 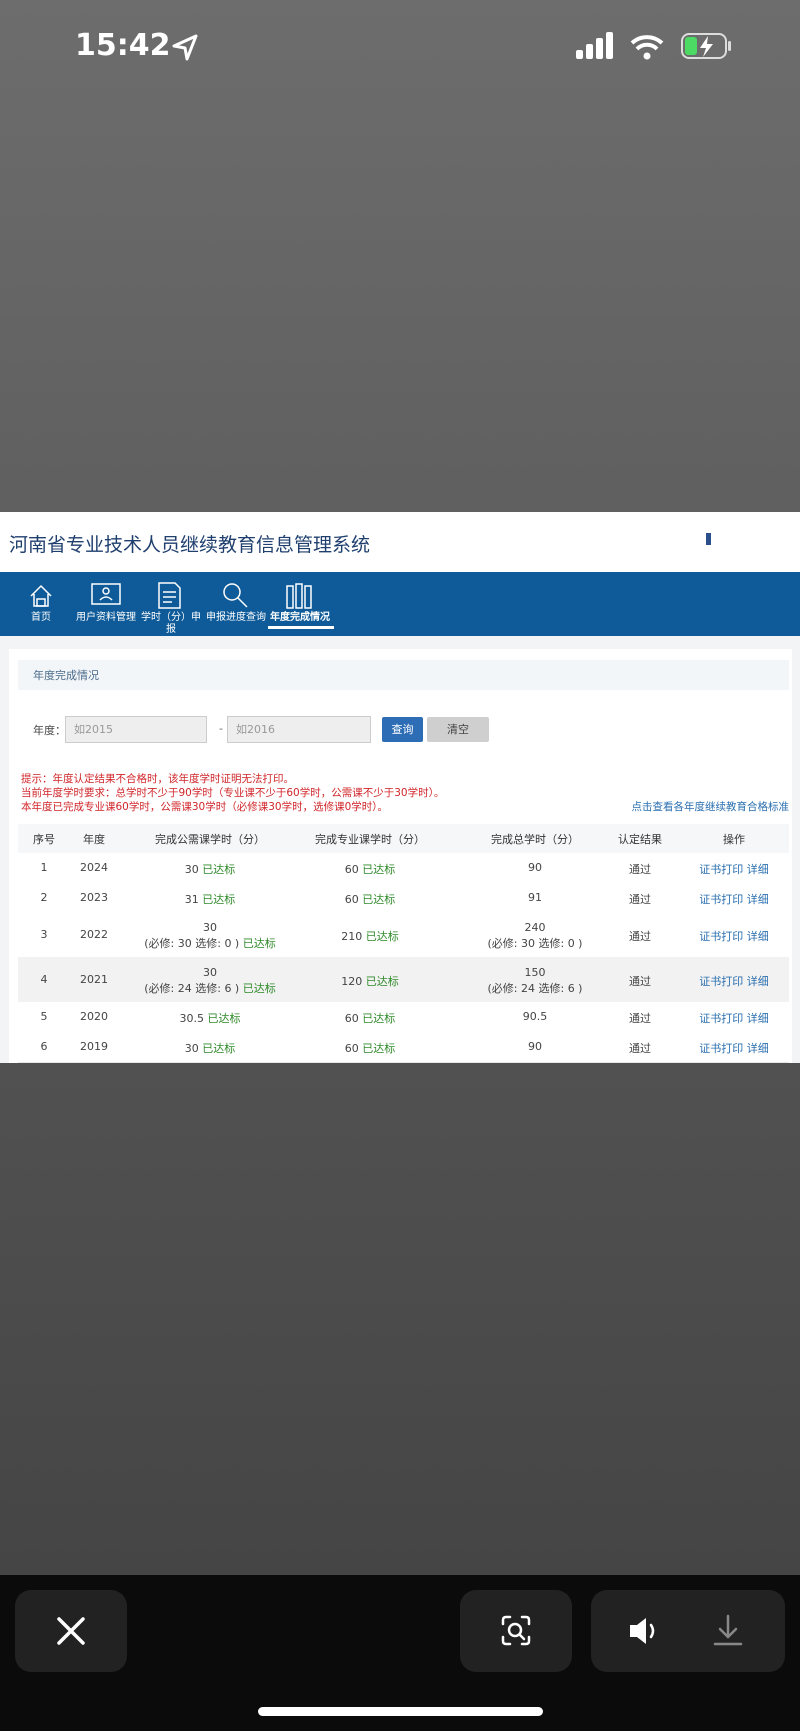 What do you see at coordinates (778, 566) in the screenshot?
I see `header-tab` at bounding box center [778, 566].